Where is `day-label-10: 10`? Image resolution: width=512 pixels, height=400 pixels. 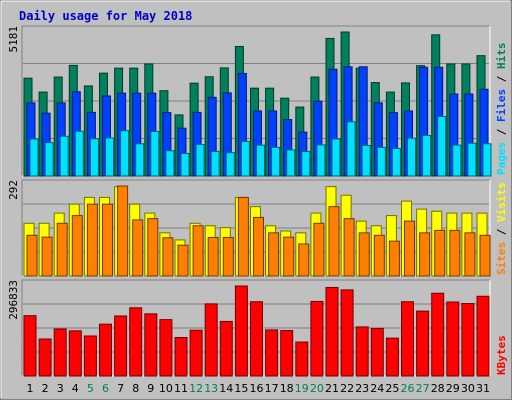
day-label-10: 10 is located at coordinates (166, 388).